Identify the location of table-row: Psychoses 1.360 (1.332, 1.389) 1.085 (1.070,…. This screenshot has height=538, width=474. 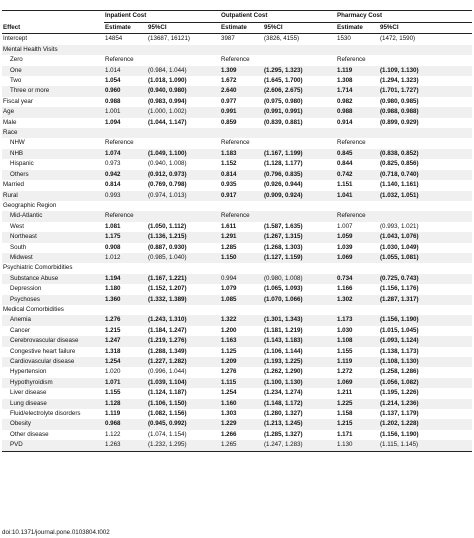
(237, 299).